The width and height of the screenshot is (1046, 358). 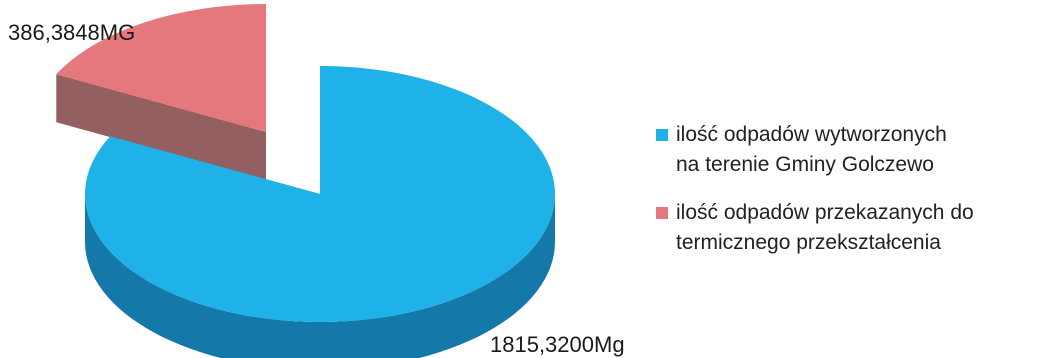 What do you see at coordinates (557, 344) in the screenshot?
I see `data-label-0: 1815,3200Mg` at bounding box center [557, 344].